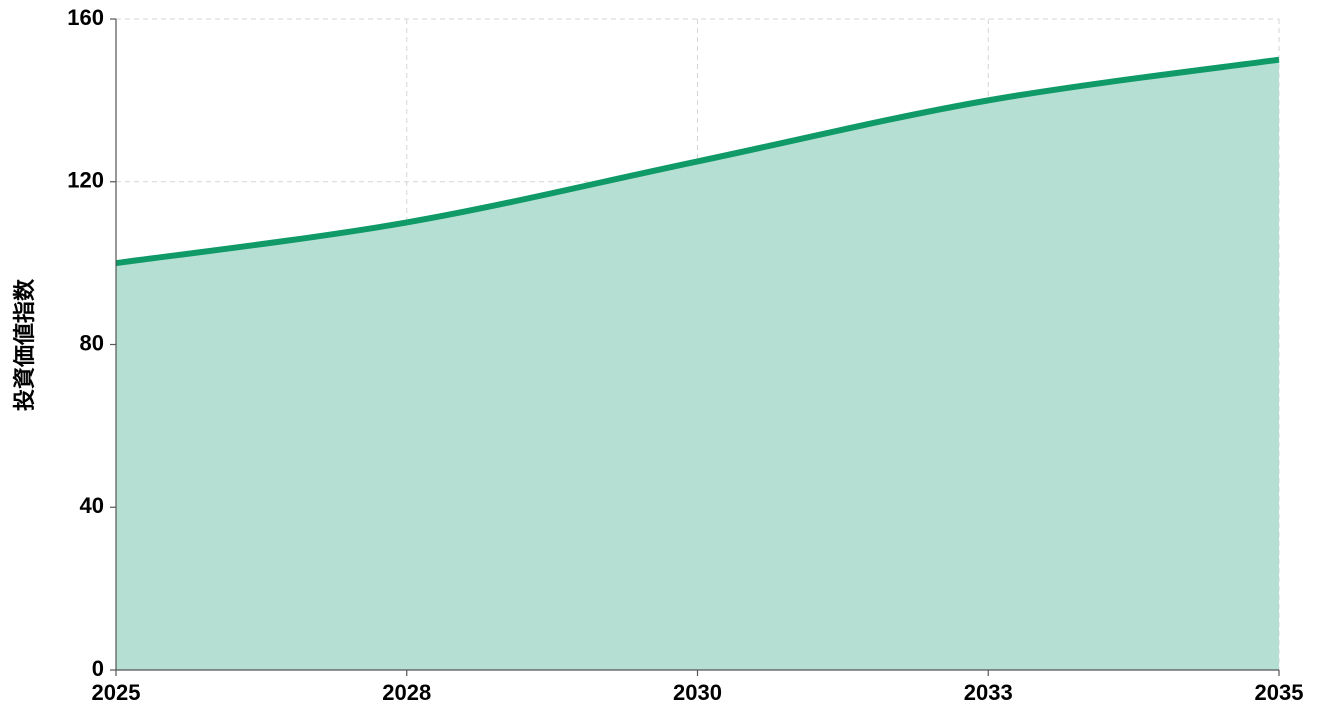 Image resolution: width=1322 pixels, height=710 pixels. Describe the element at coordinates (988, 692) in the screenshot. I see `x-tick-label: 2033` at that location.